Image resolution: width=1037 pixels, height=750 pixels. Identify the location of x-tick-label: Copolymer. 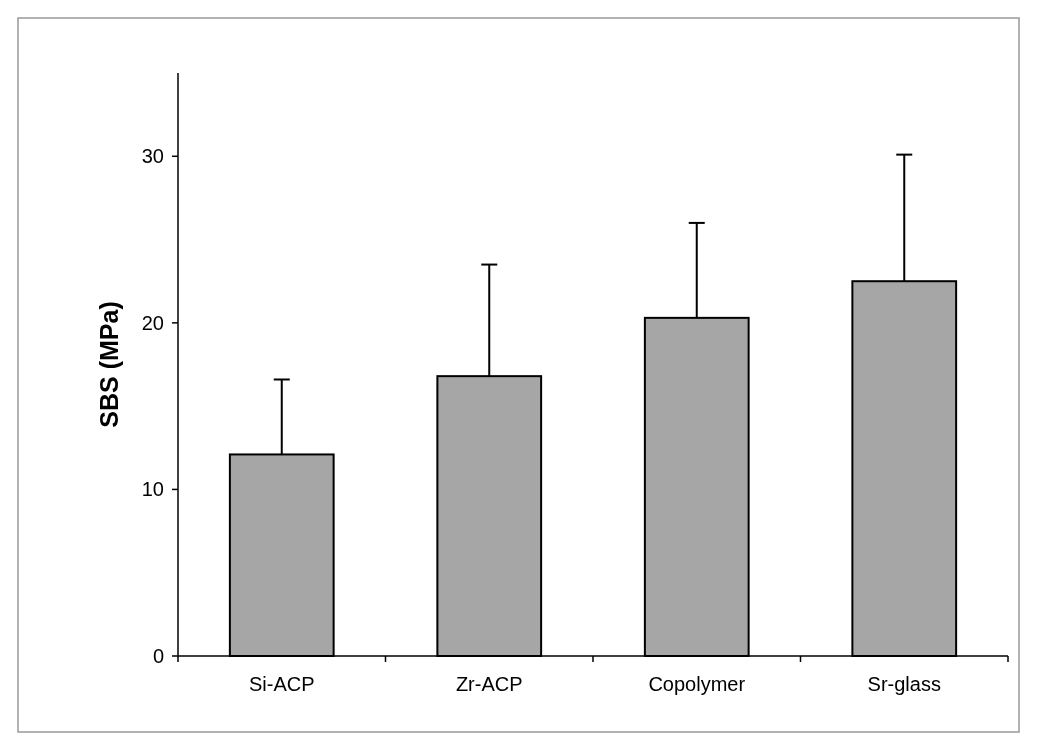
(697, 684).